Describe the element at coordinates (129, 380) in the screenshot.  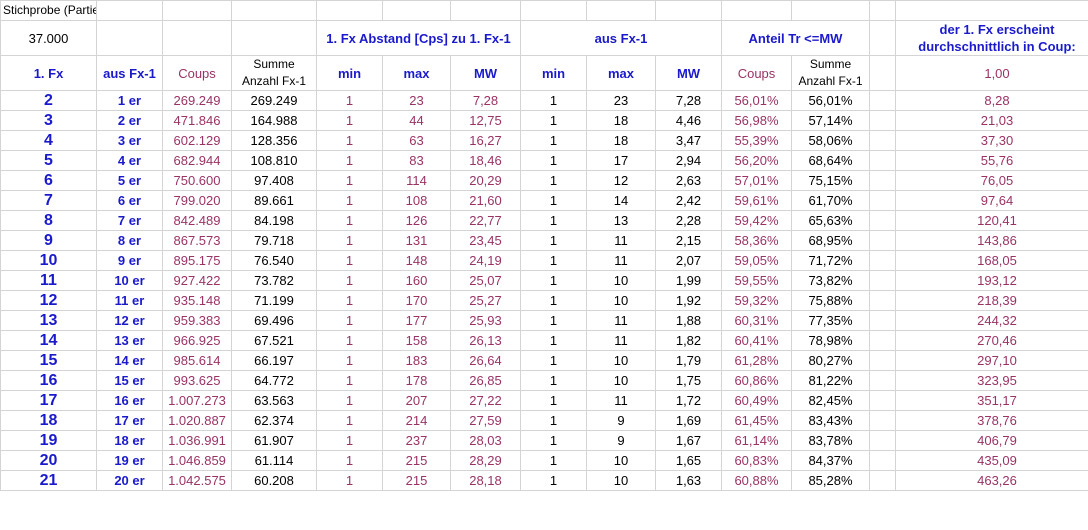
I see `aus-fx-cell: 15 er` at that location.